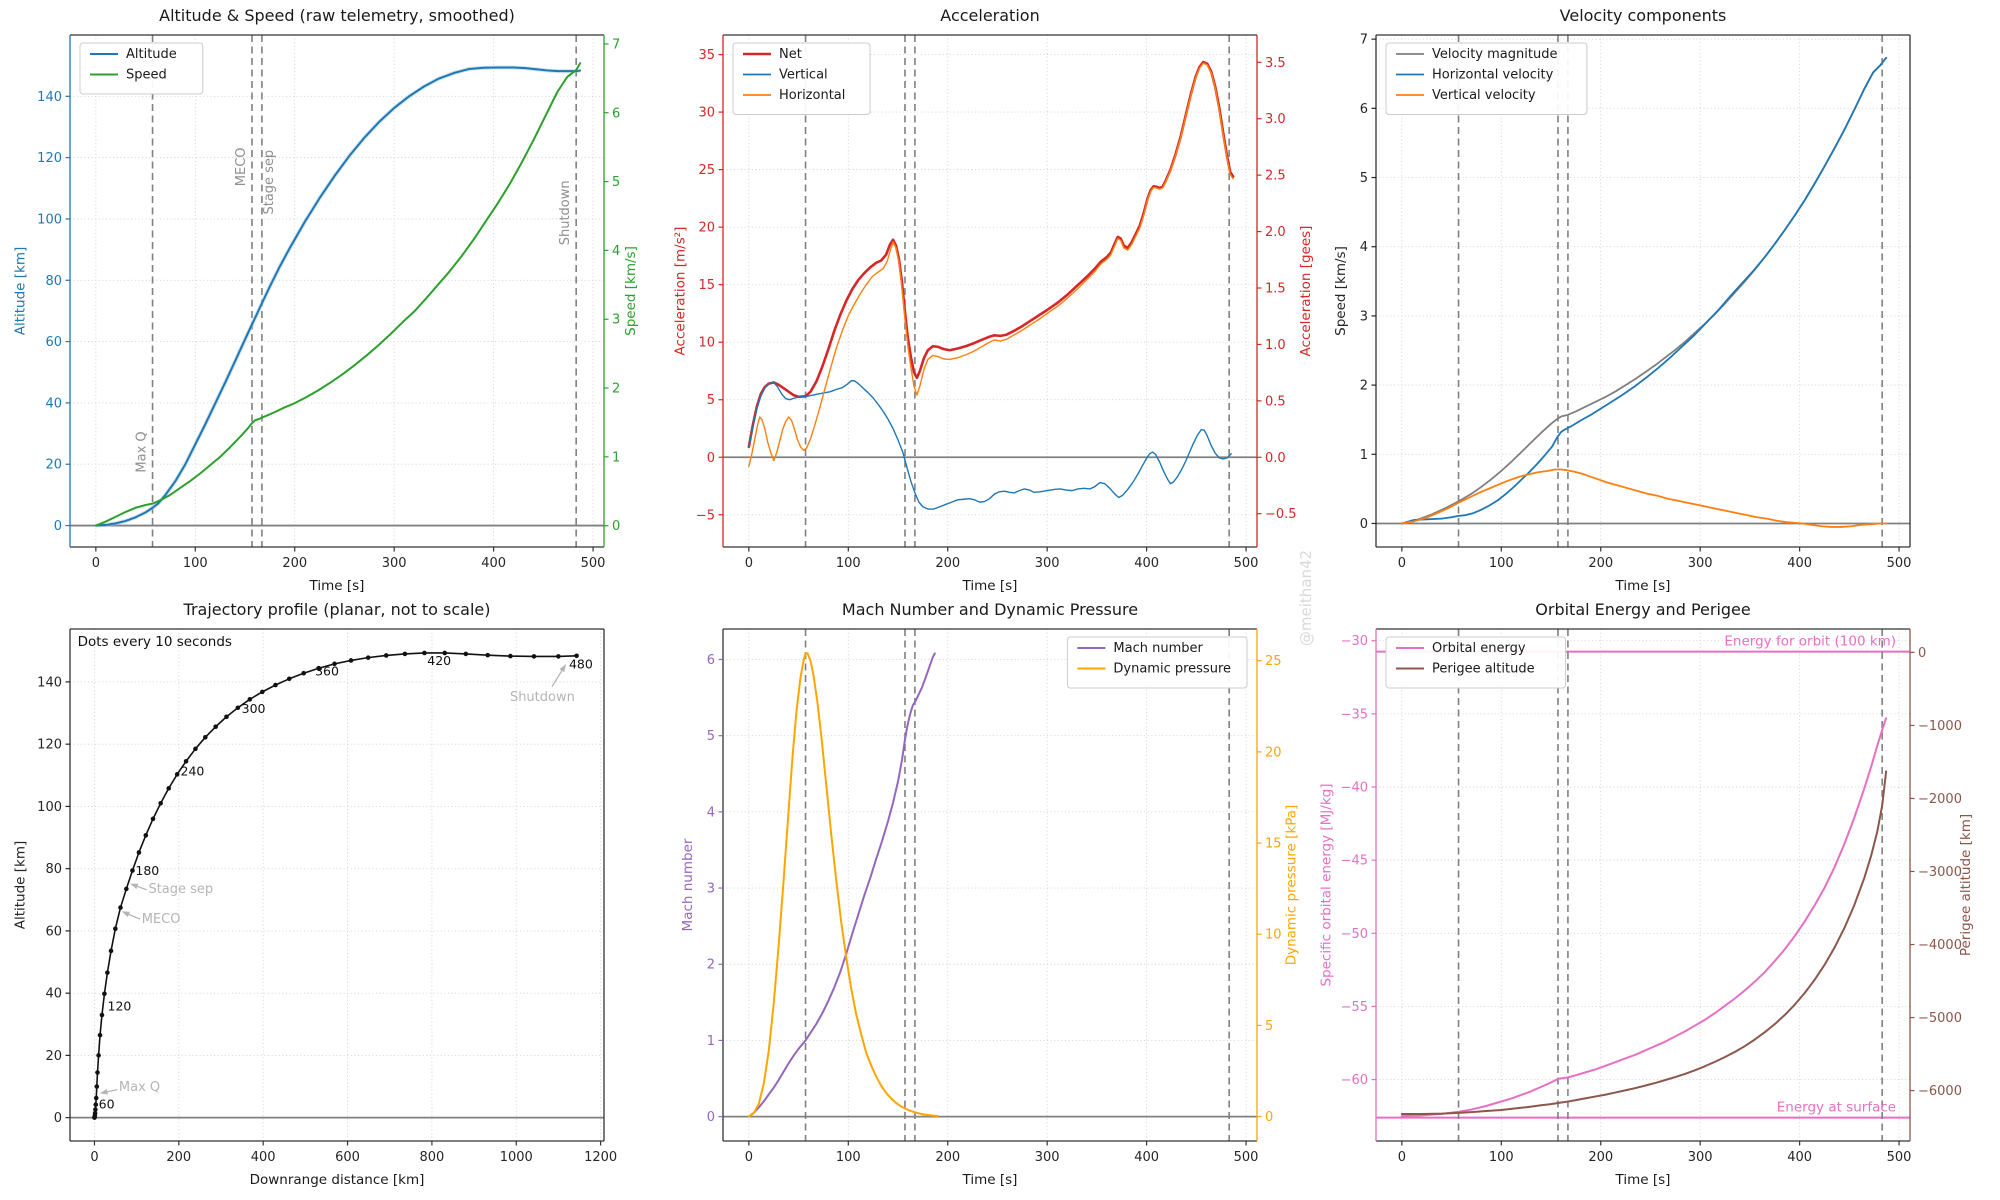 The width and height of the screenshot is (2000, 1200). What do you see at coordinates (49, 745) in the screenshot?
I see `svg-text: 120` at bounding box center [49, 745].